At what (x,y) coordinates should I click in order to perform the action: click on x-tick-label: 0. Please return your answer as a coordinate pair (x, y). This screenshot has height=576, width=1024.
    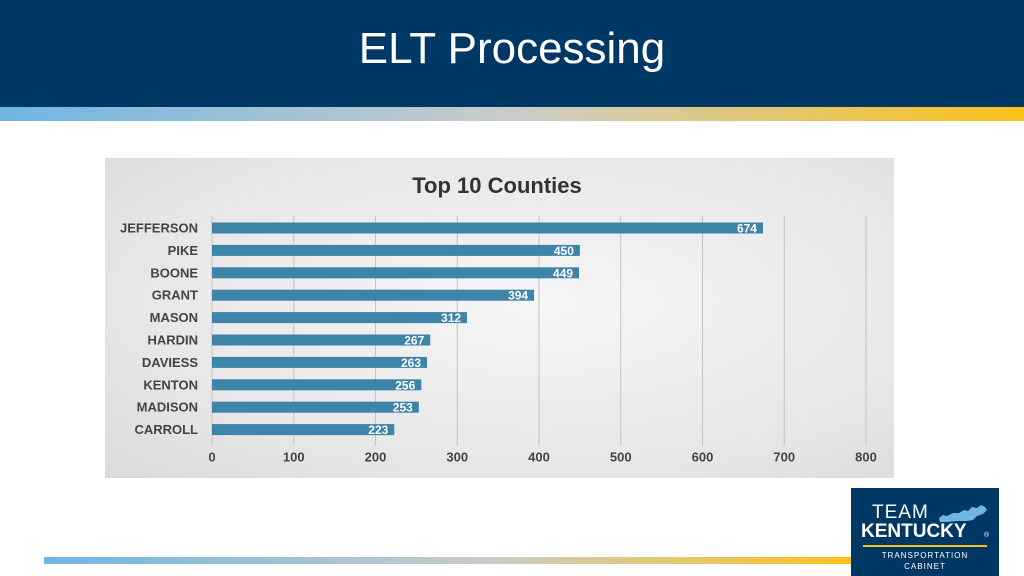
    Looking at the image, I should click on (211, 457).